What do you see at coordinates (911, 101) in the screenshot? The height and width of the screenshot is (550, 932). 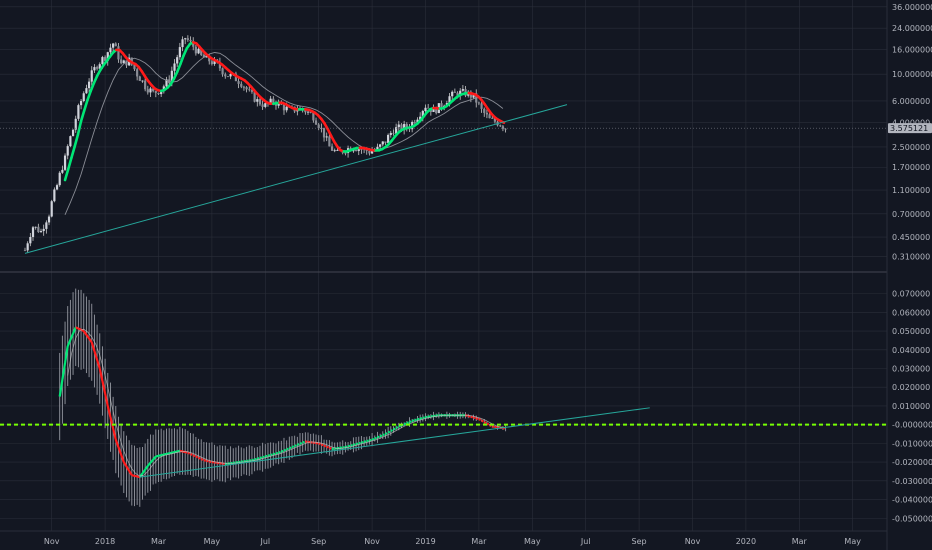 I see `price-tick-label: 6.000000` at bounding box center [911, 101].